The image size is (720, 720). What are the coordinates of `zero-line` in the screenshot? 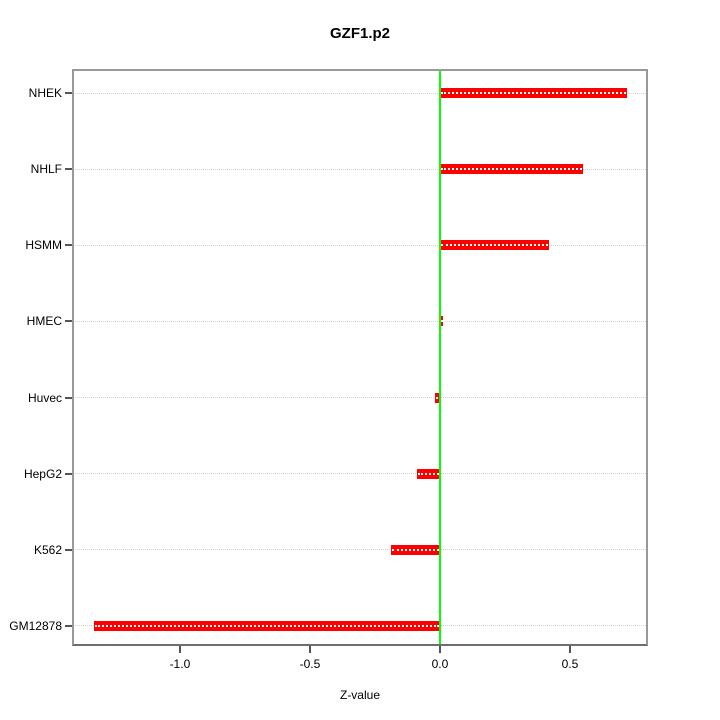 It's located at (439, 357).